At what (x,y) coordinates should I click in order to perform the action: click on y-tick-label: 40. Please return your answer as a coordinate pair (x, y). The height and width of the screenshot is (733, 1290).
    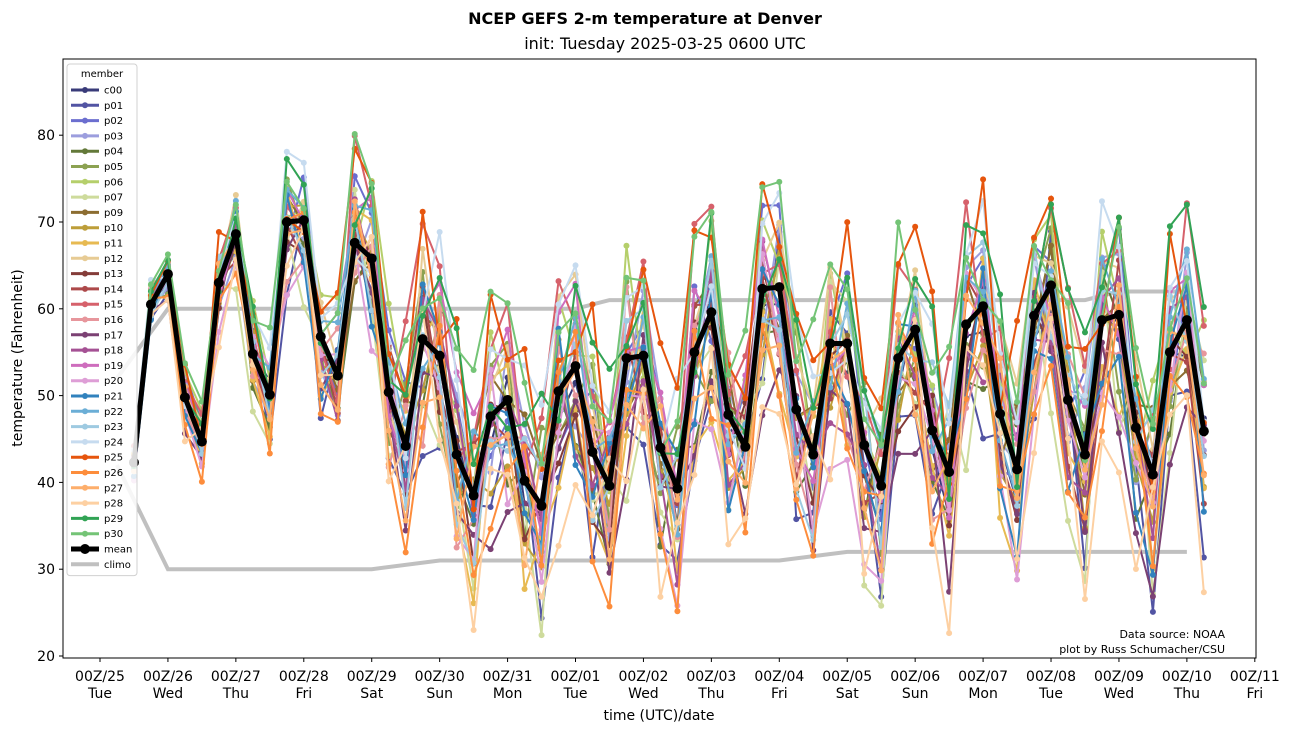
    Looking at the image, I should click on (46, 483).